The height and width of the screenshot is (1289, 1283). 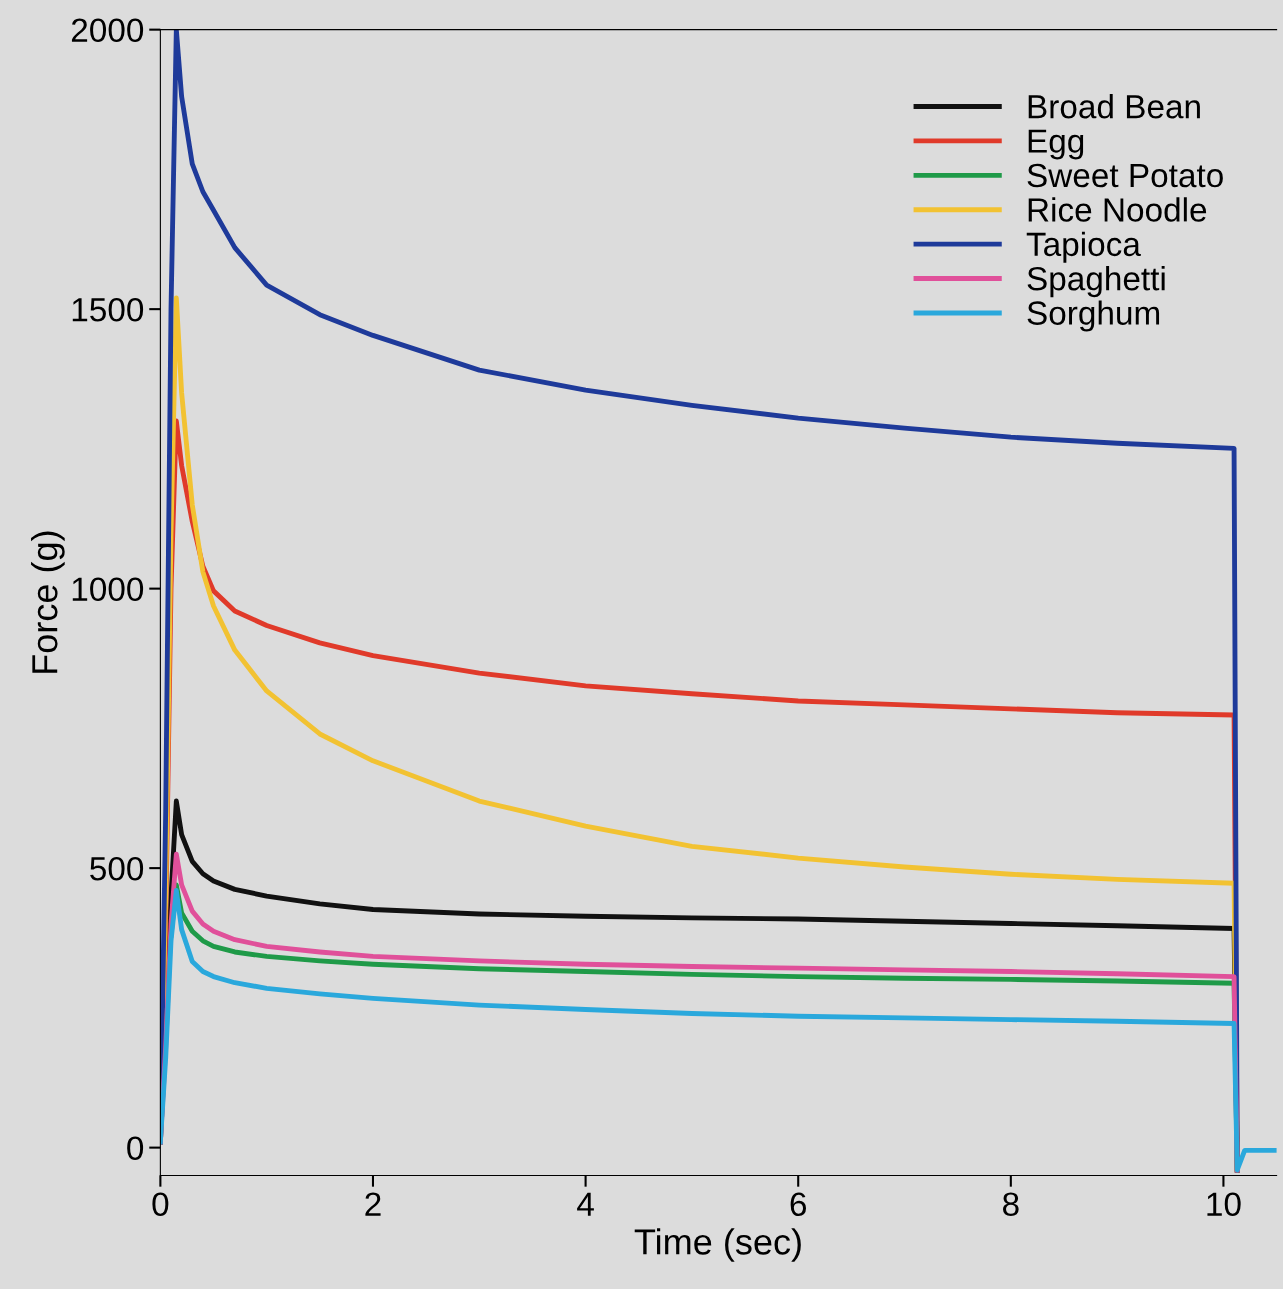 What do you see at coordinates (160, 1204) in the screenshot?
I see `x-tick-label: 0` at bounding box center [160, 1204].